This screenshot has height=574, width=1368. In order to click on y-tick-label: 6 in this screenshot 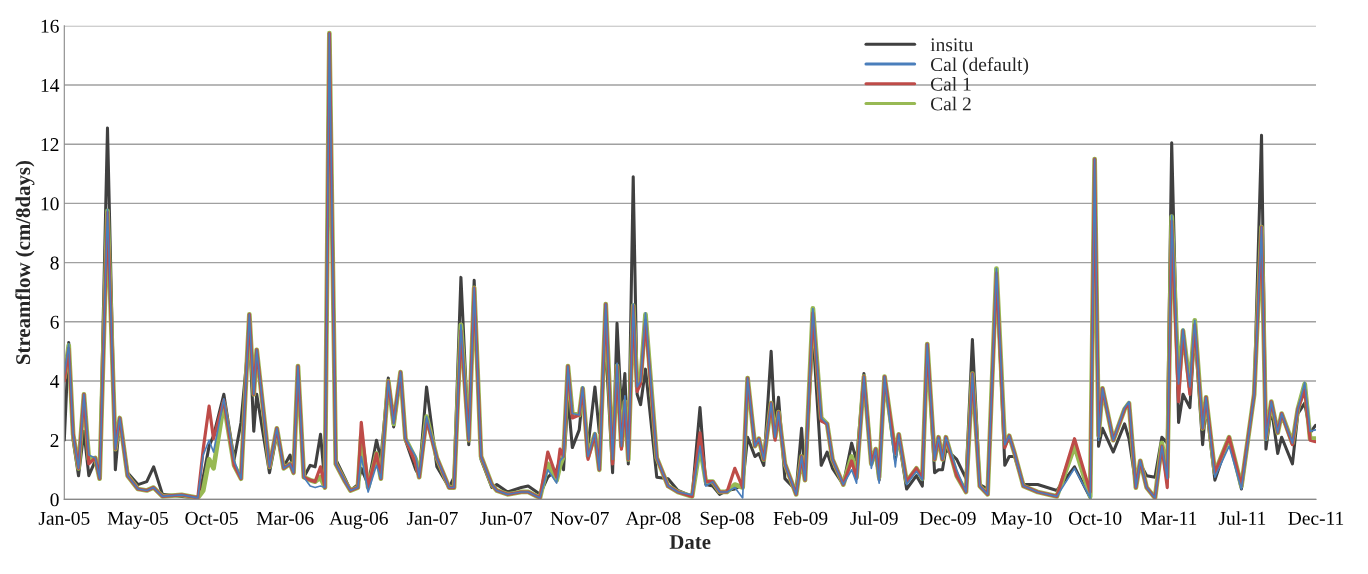, I will do `click(54, 322)`.